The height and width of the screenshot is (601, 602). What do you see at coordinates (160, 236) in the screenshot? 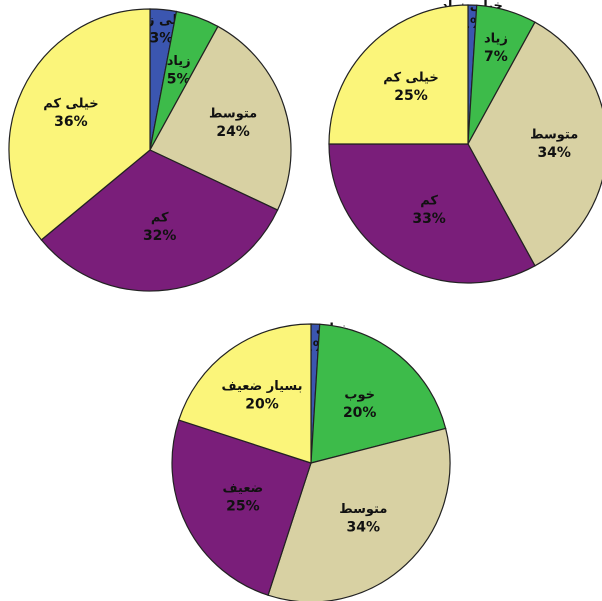
I see `slice-percent-label: 32%` at bounding box center [160, 236].